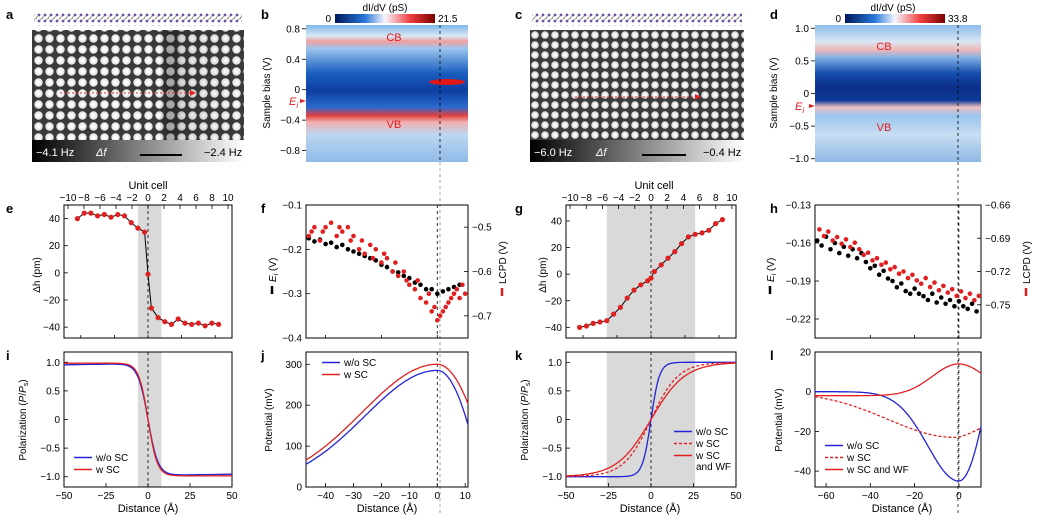  What do you see at coordinates (50, 477) in the screenshot?
I see `ytick-label: −1.0` at bounding box center [50, 477].